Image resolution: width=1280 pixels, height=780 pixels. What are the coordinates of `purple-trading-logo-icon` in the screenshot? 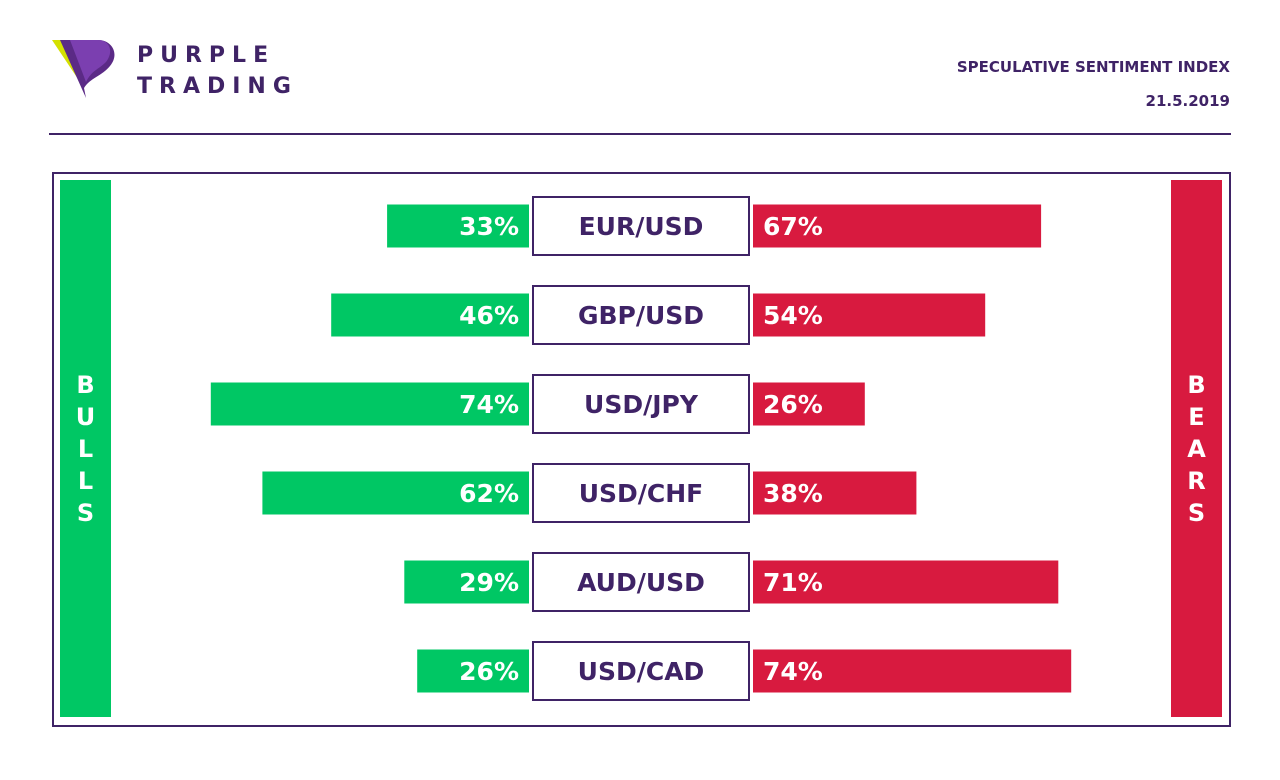 It's located at (83, 69).